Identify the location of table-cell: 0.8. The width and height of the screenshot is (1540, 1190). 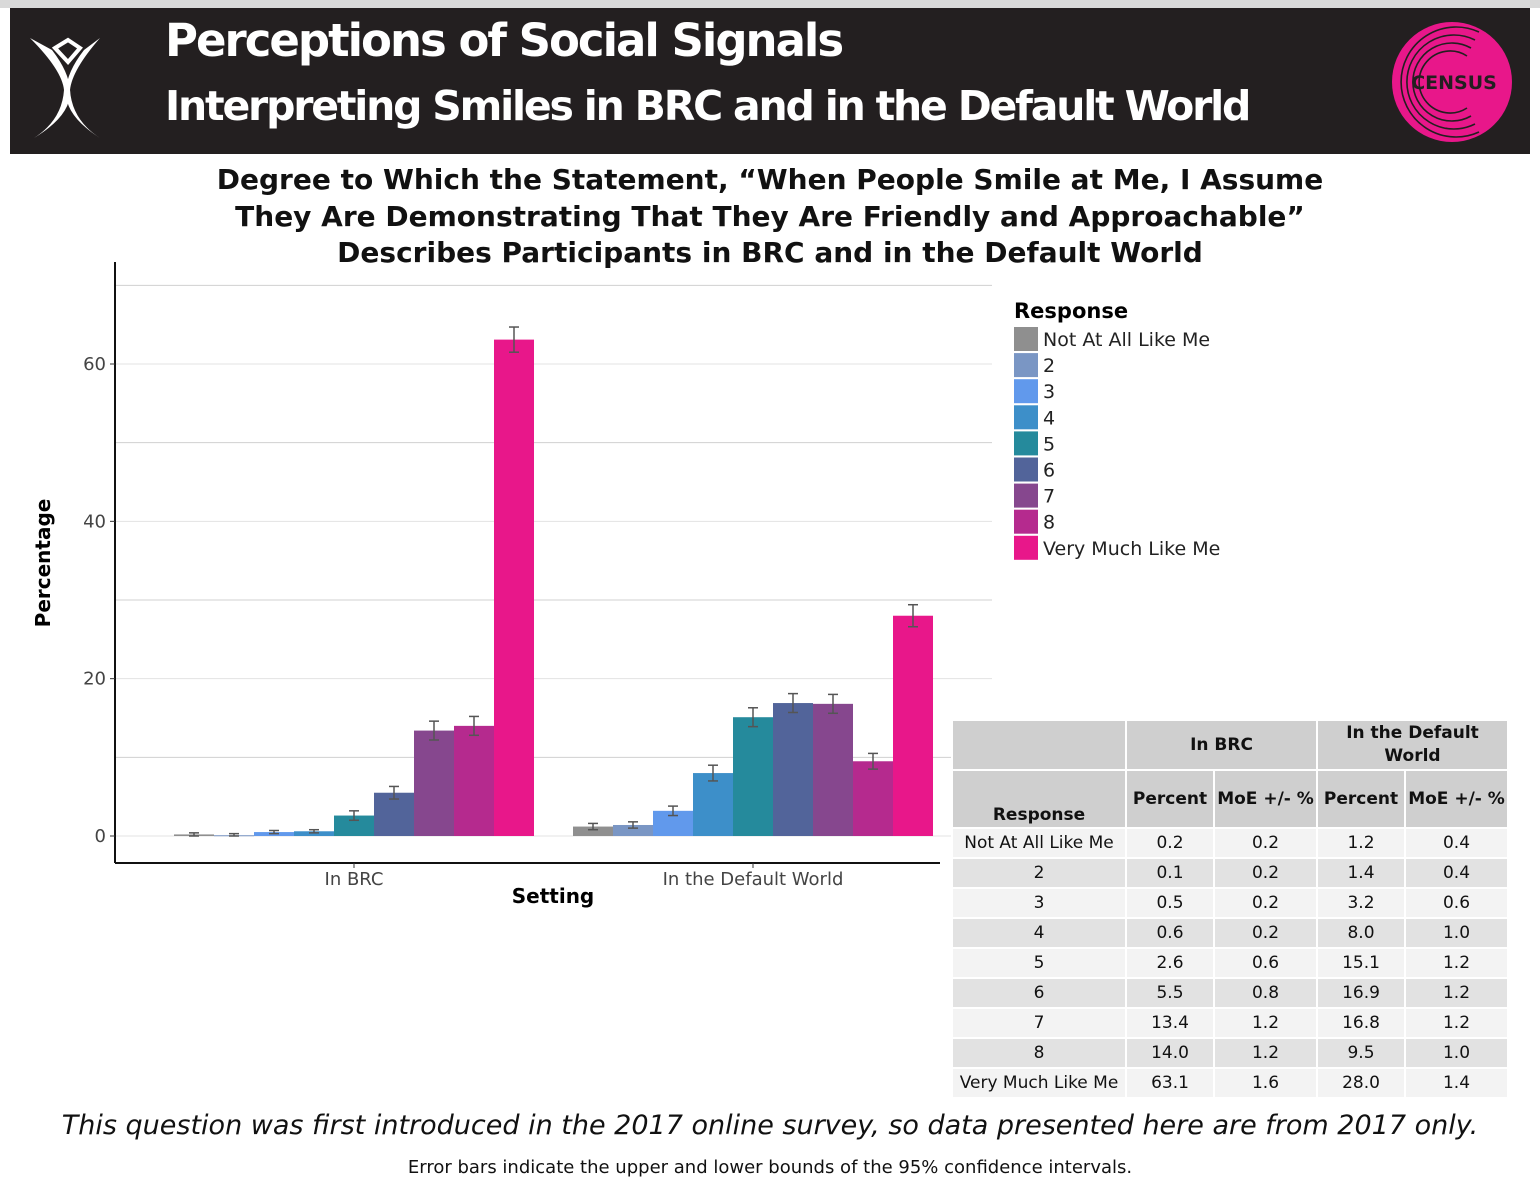
(1265, 993).